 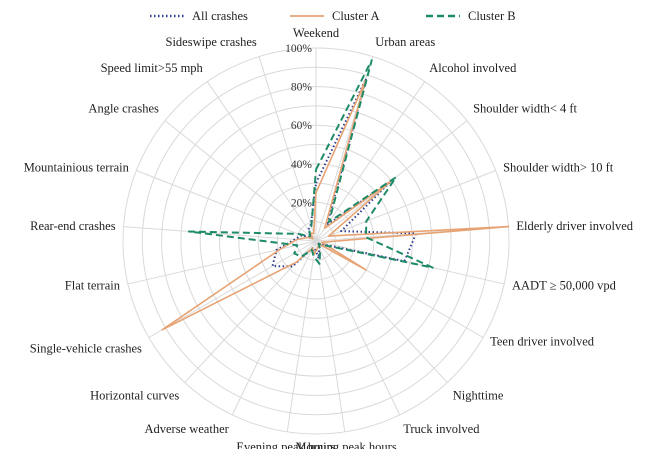 I want to click on axis-label-elderly-driver-involved: Elderly driver involved, so click(x=574, y=226).